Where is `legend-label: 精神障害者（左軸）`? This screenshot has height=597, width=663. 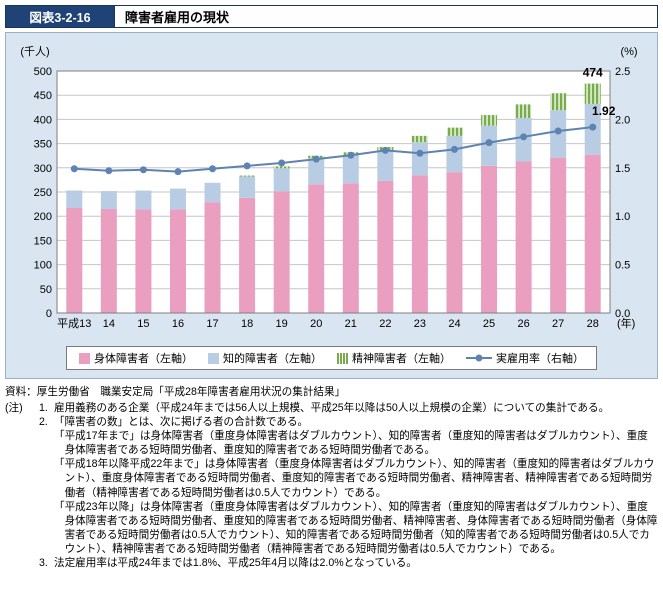
legend-label: 精神障害者（左軸） is located at coordinates (401, 359).